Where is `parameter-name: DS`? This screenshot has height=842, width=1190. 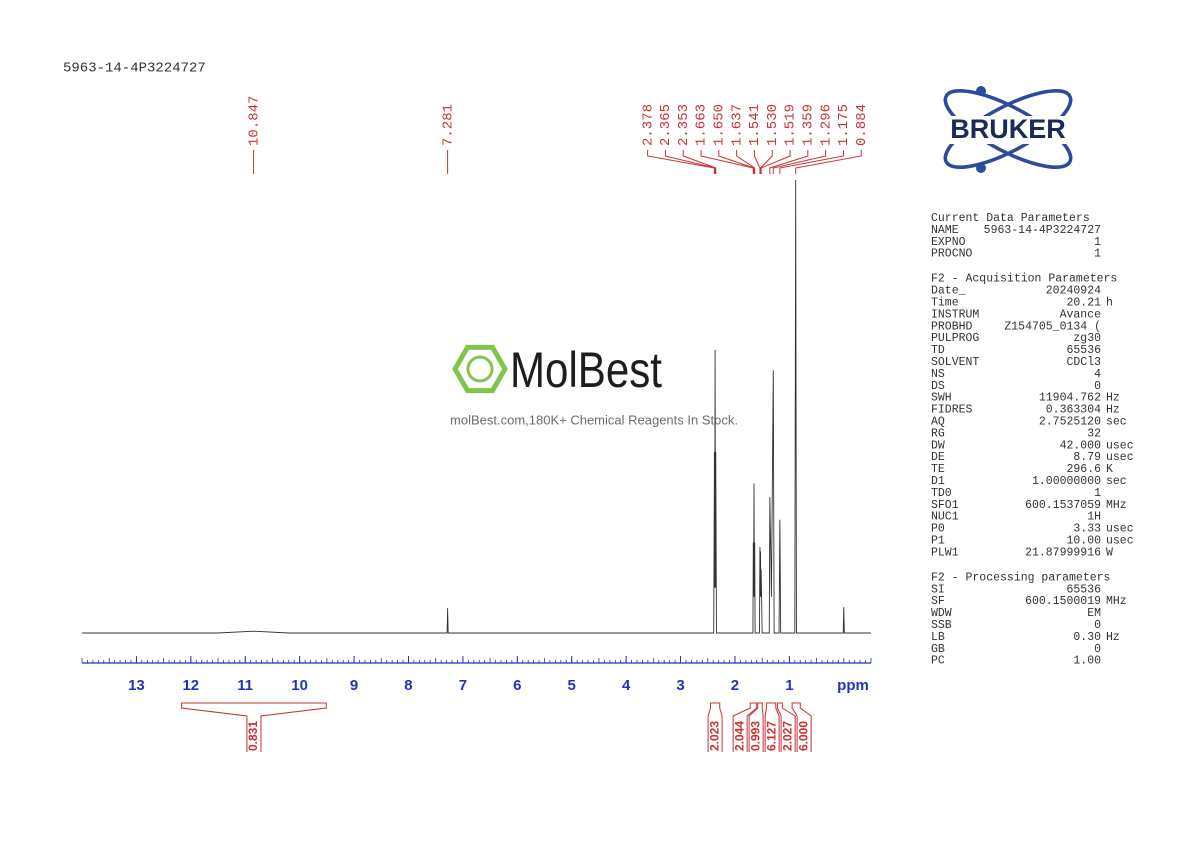 parameter-name: DS is located at coordinates (938, 386).